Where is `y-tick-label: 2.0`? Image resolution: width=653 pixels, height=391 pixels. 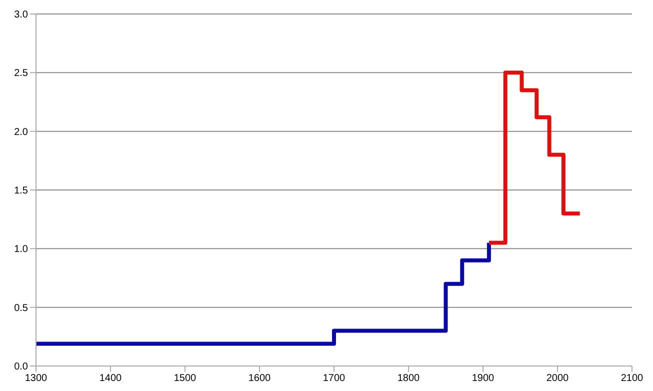 y-tick-label: 2.0 is located at coordinates (21, 132).